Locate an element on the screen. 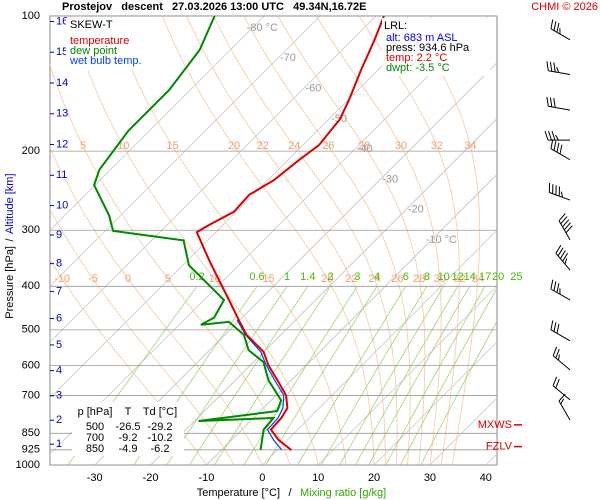 This screenshot has width=600, height=500. altitude-tick-label: 11 is located at coordinates (61, 175).